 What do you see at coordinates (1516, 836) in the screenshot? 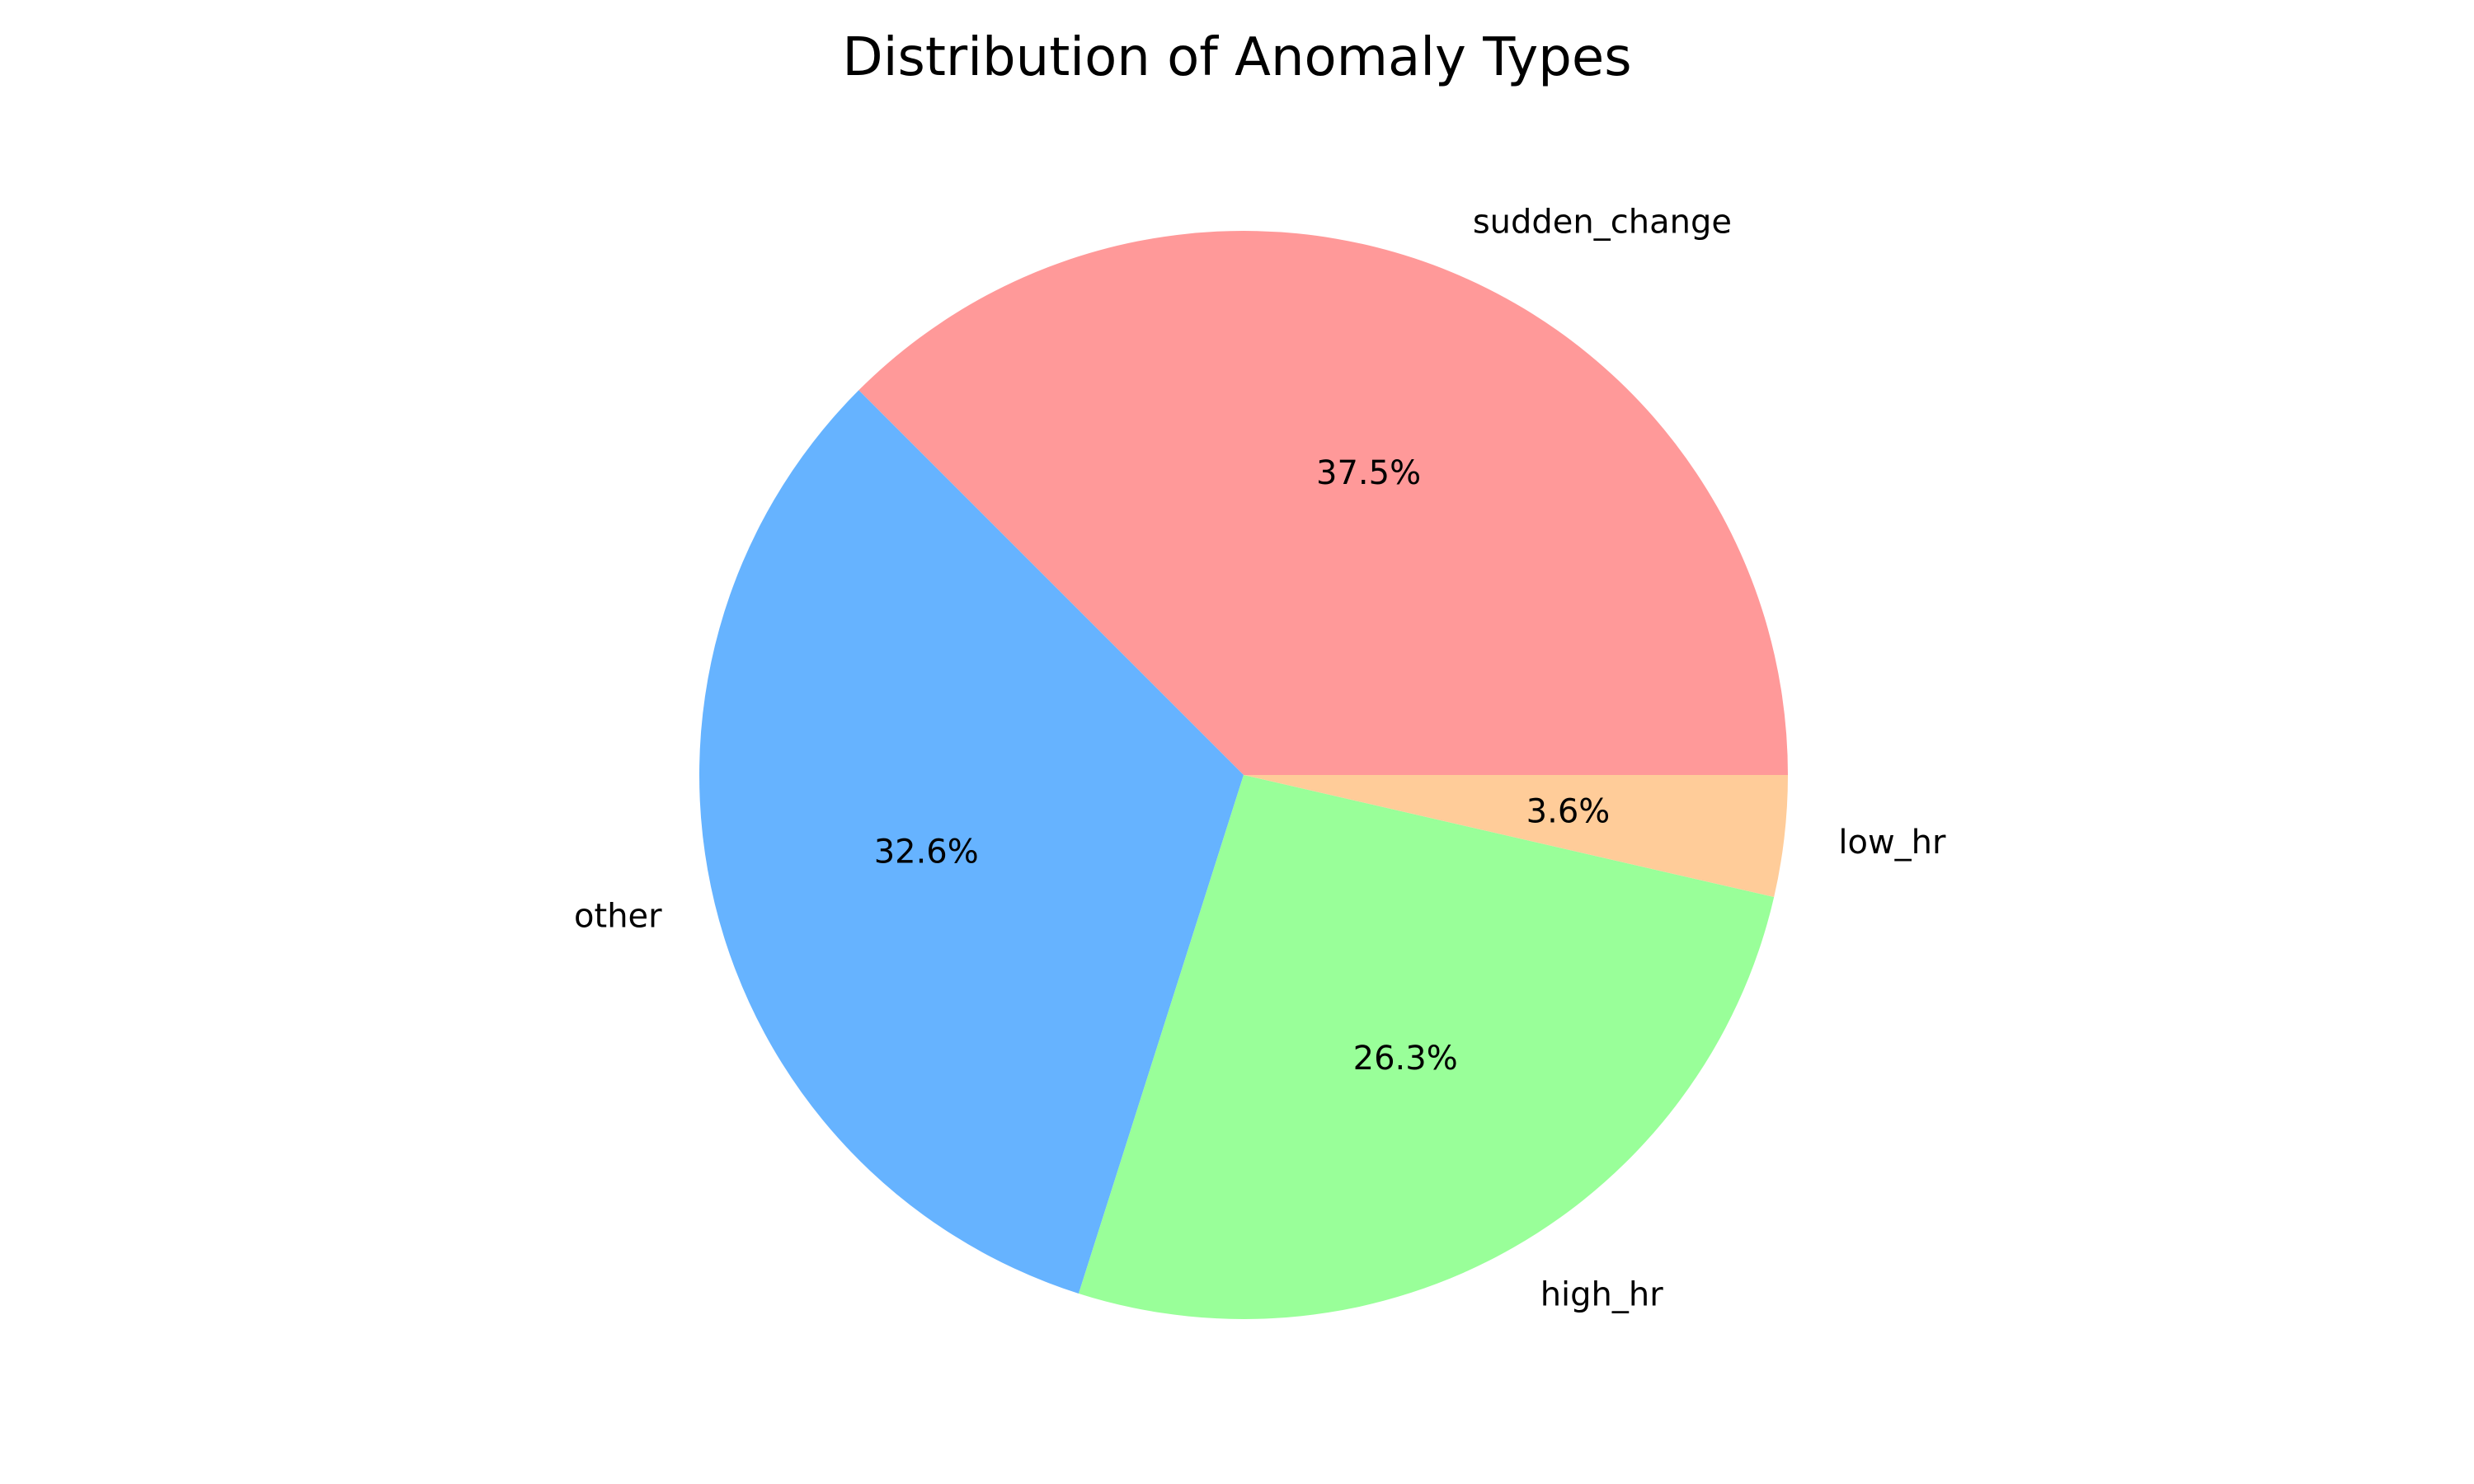
I see `pie-slice-low-hr` at bounding box center [1516, 836].